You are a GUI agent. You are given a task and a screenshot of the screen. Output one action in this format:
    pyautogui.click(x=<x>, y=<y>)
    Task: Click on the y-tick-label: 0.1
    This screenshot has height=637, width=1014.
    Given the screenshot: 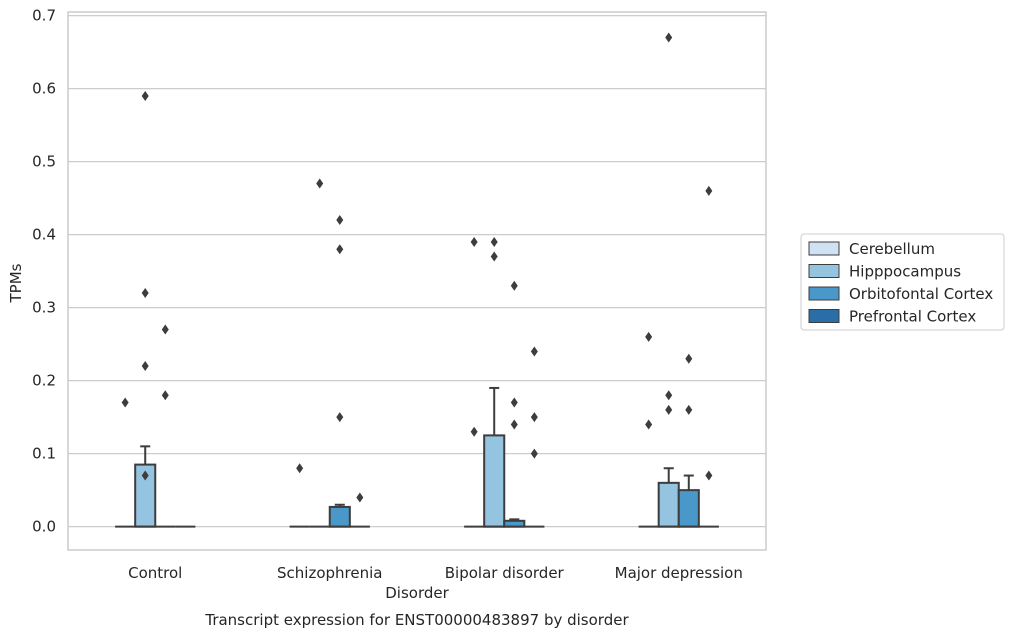 What is the action you would take?
    pyautogui.click(x=44, y=454)
    